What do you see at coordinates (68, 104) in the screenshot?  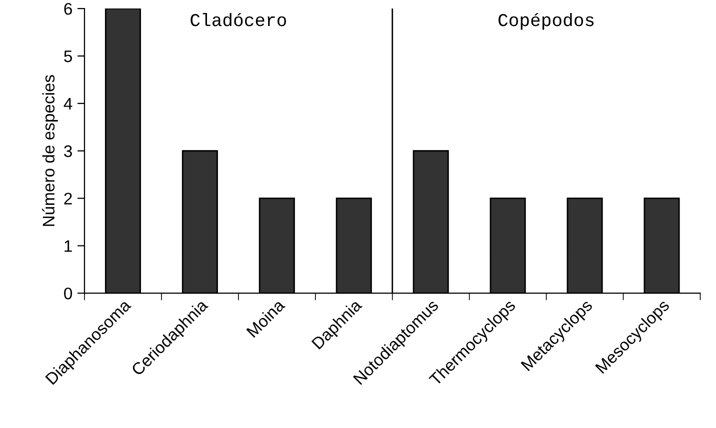 I see `y-tick-label: 4` at bounding box center [68, 104].